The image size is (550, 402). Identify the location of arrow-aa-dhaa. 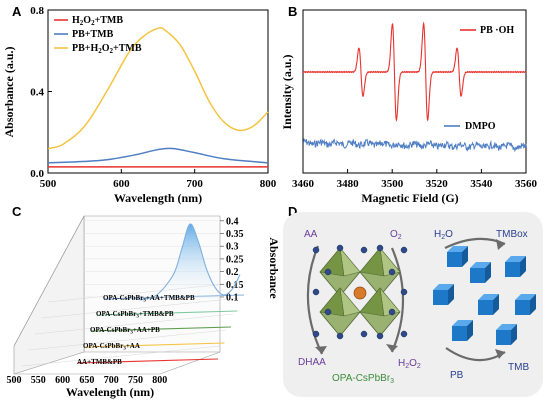
(314, 300).